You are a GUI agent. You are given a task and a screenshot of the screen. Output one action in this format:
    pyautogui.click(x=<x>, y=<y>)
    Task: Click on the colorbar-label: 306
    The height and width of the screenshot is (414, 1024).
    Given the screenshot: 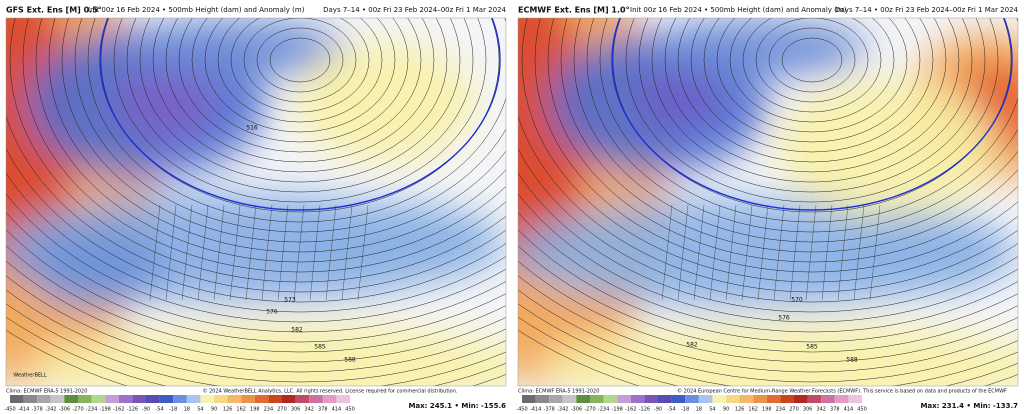 What is the action you would take?
    pyautogui.click(x=808, y=410)
    